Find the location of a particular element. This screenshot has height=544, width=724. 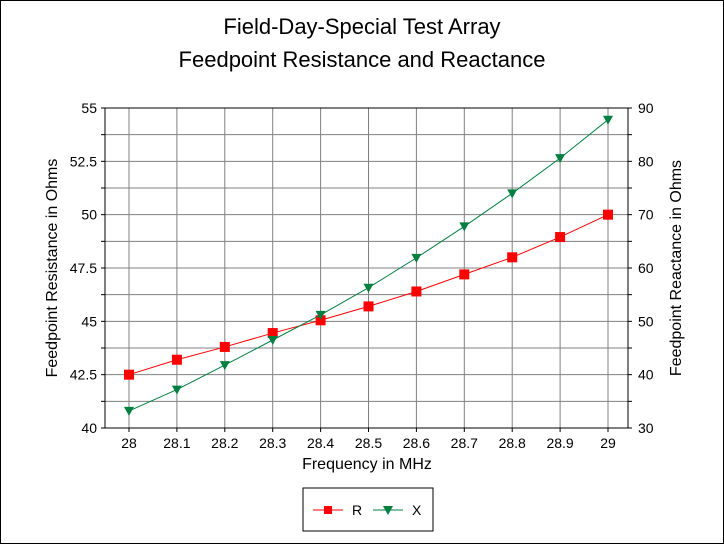

y2-tick-label: 30 is located at coordinates (646, 428).